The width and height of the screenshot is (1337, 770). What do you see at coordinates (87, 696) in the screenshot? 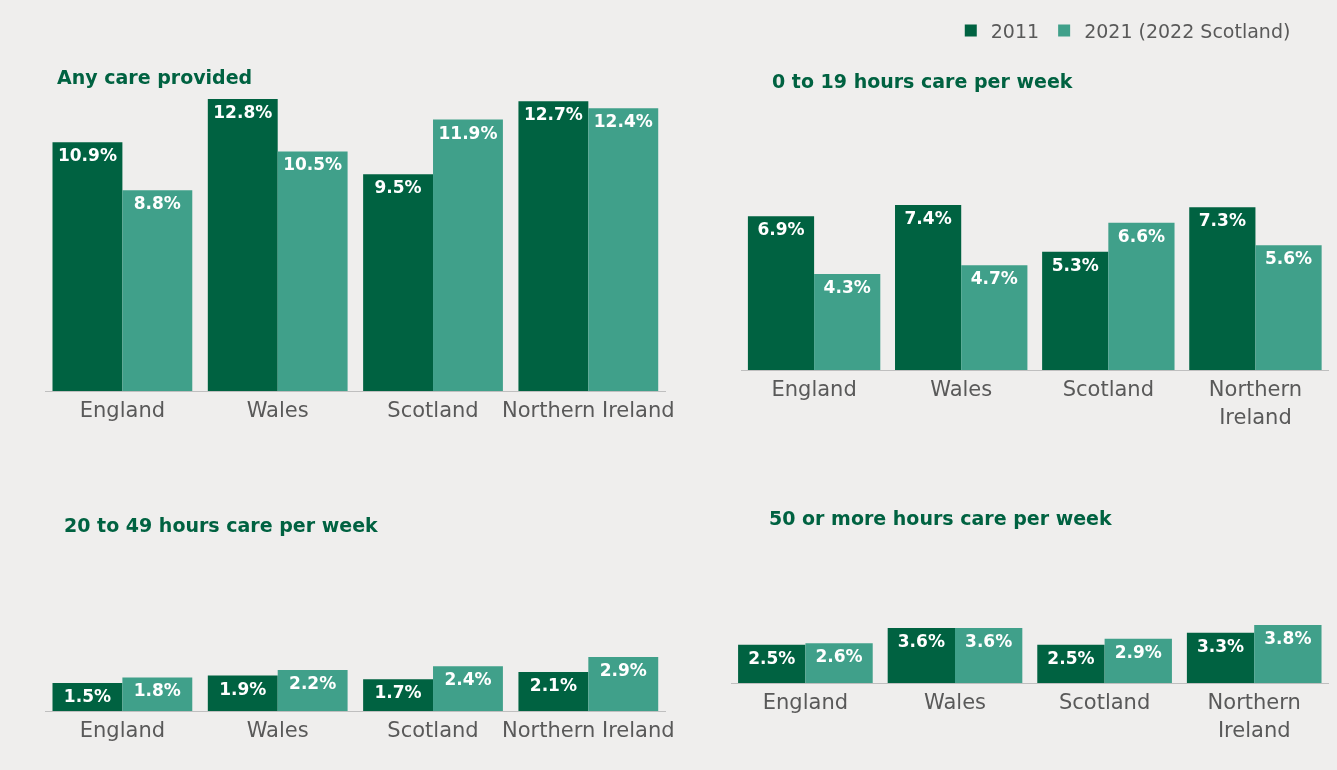
I see `data-label: 1.5%` at bounding box center [87, 696].